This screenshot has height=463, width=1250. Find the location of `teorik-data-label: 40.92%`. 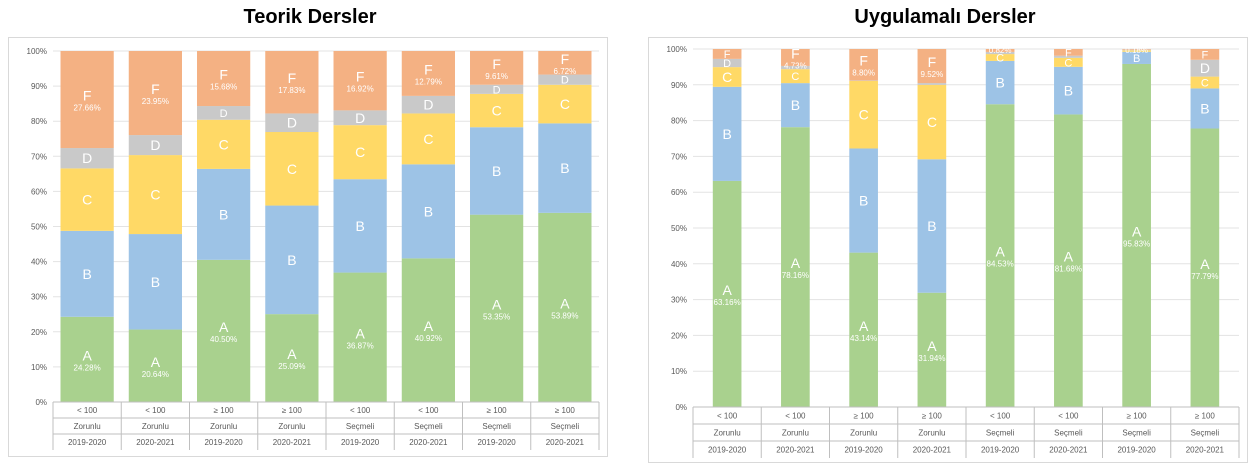

teorik-data-label: 40.92% is located at coordinates (428, 338).